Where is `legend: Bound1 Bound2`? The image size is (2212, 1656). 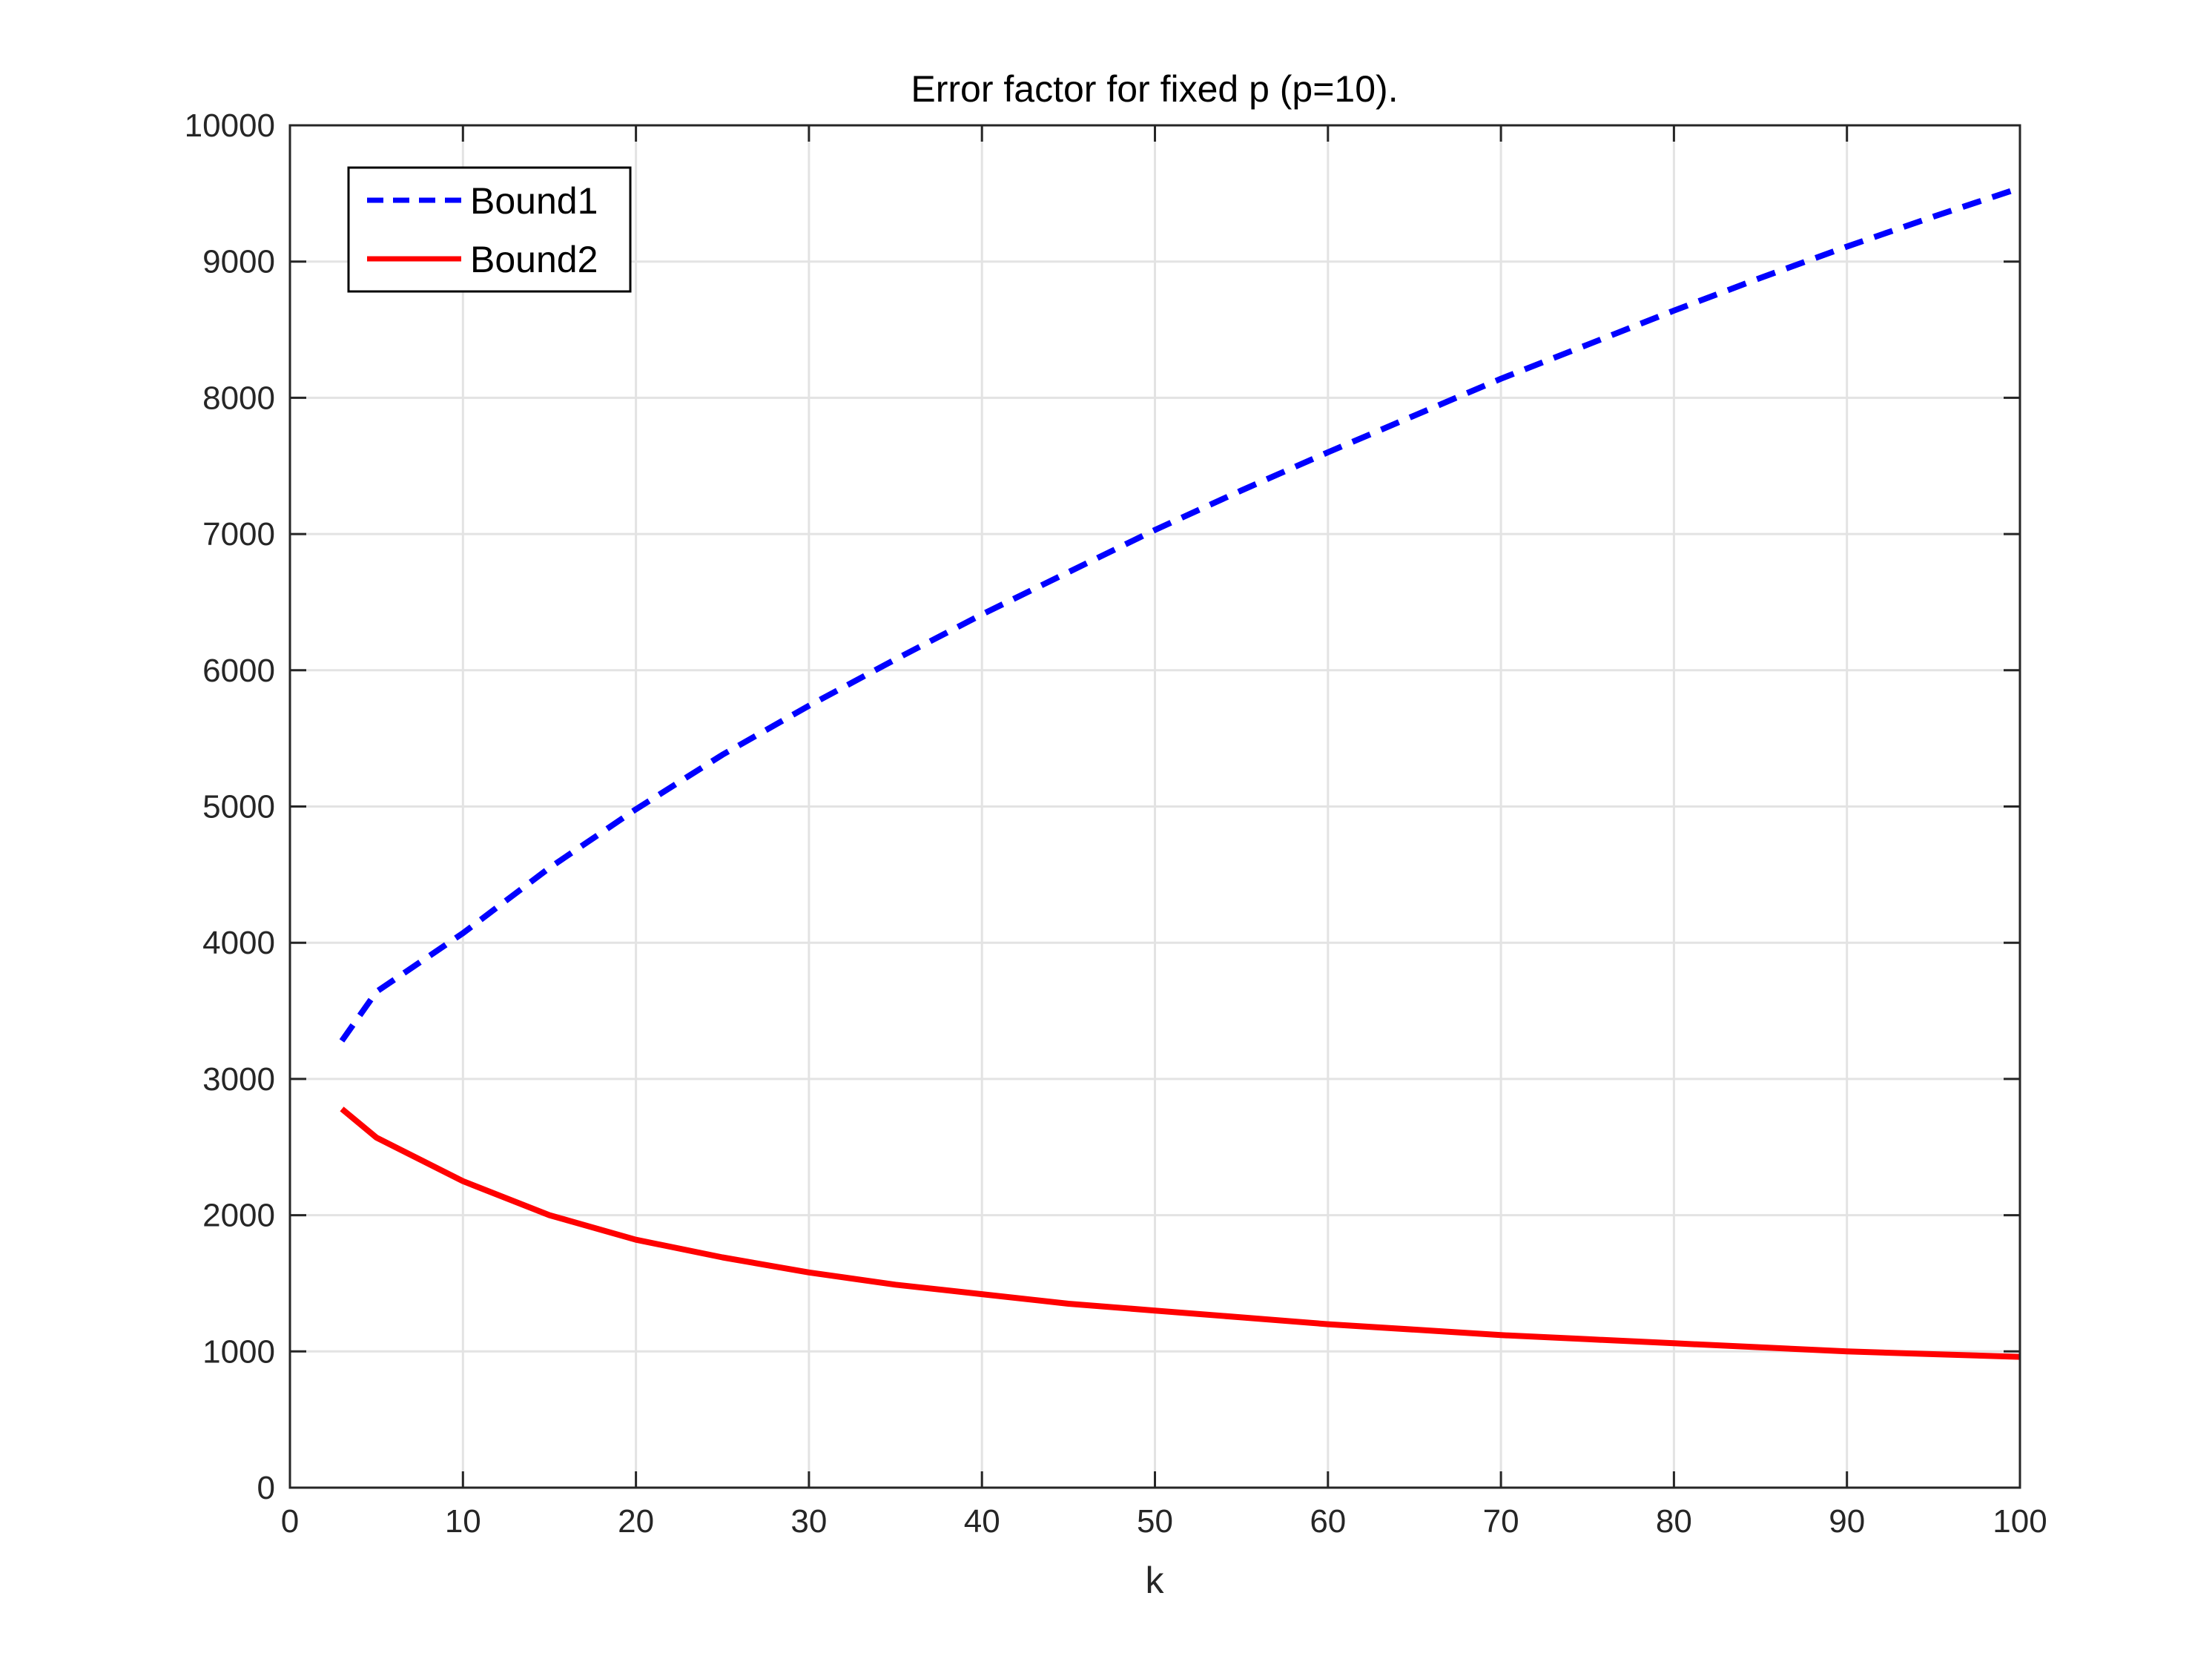
legend: Bound1 Bound2 is located at coordinates (489, 229).